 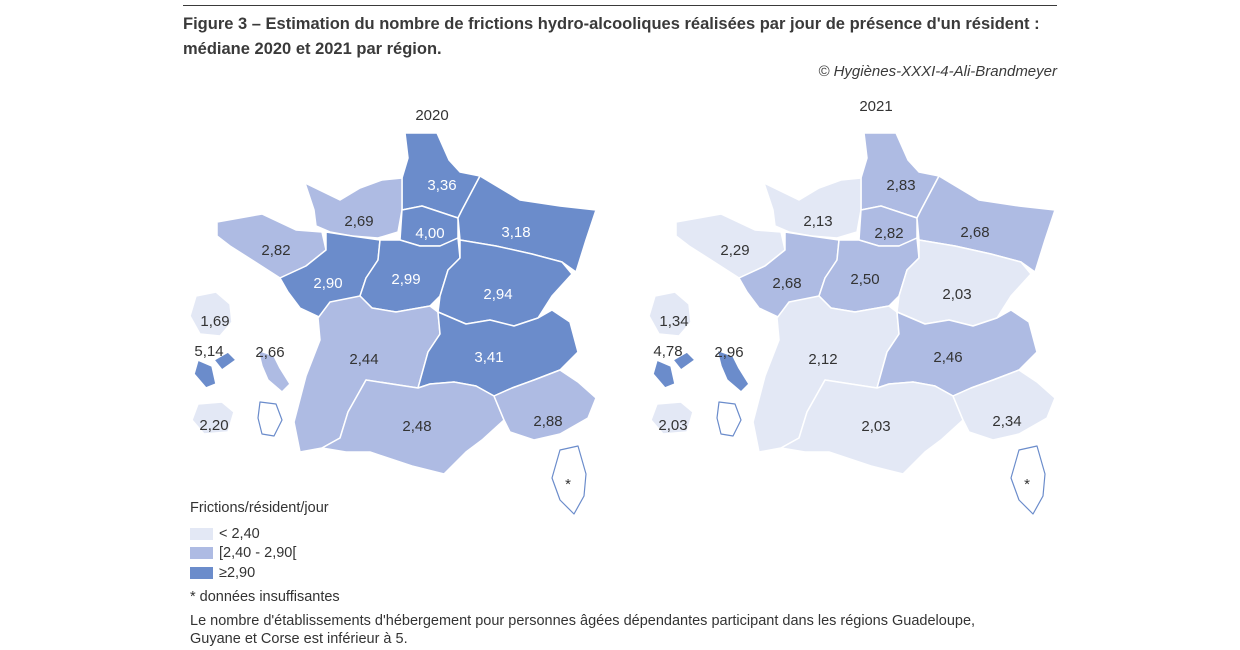 I want to click on region-value-occitanie: 2,03, so click(x=875, y=426).